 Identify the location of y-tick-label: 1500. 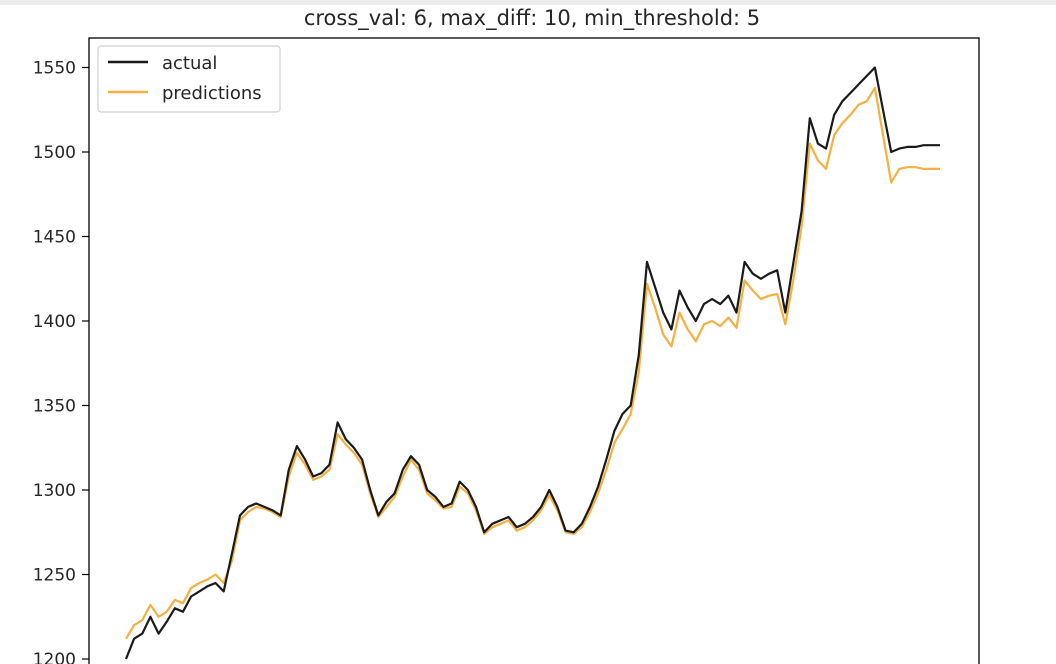
(54, 153).